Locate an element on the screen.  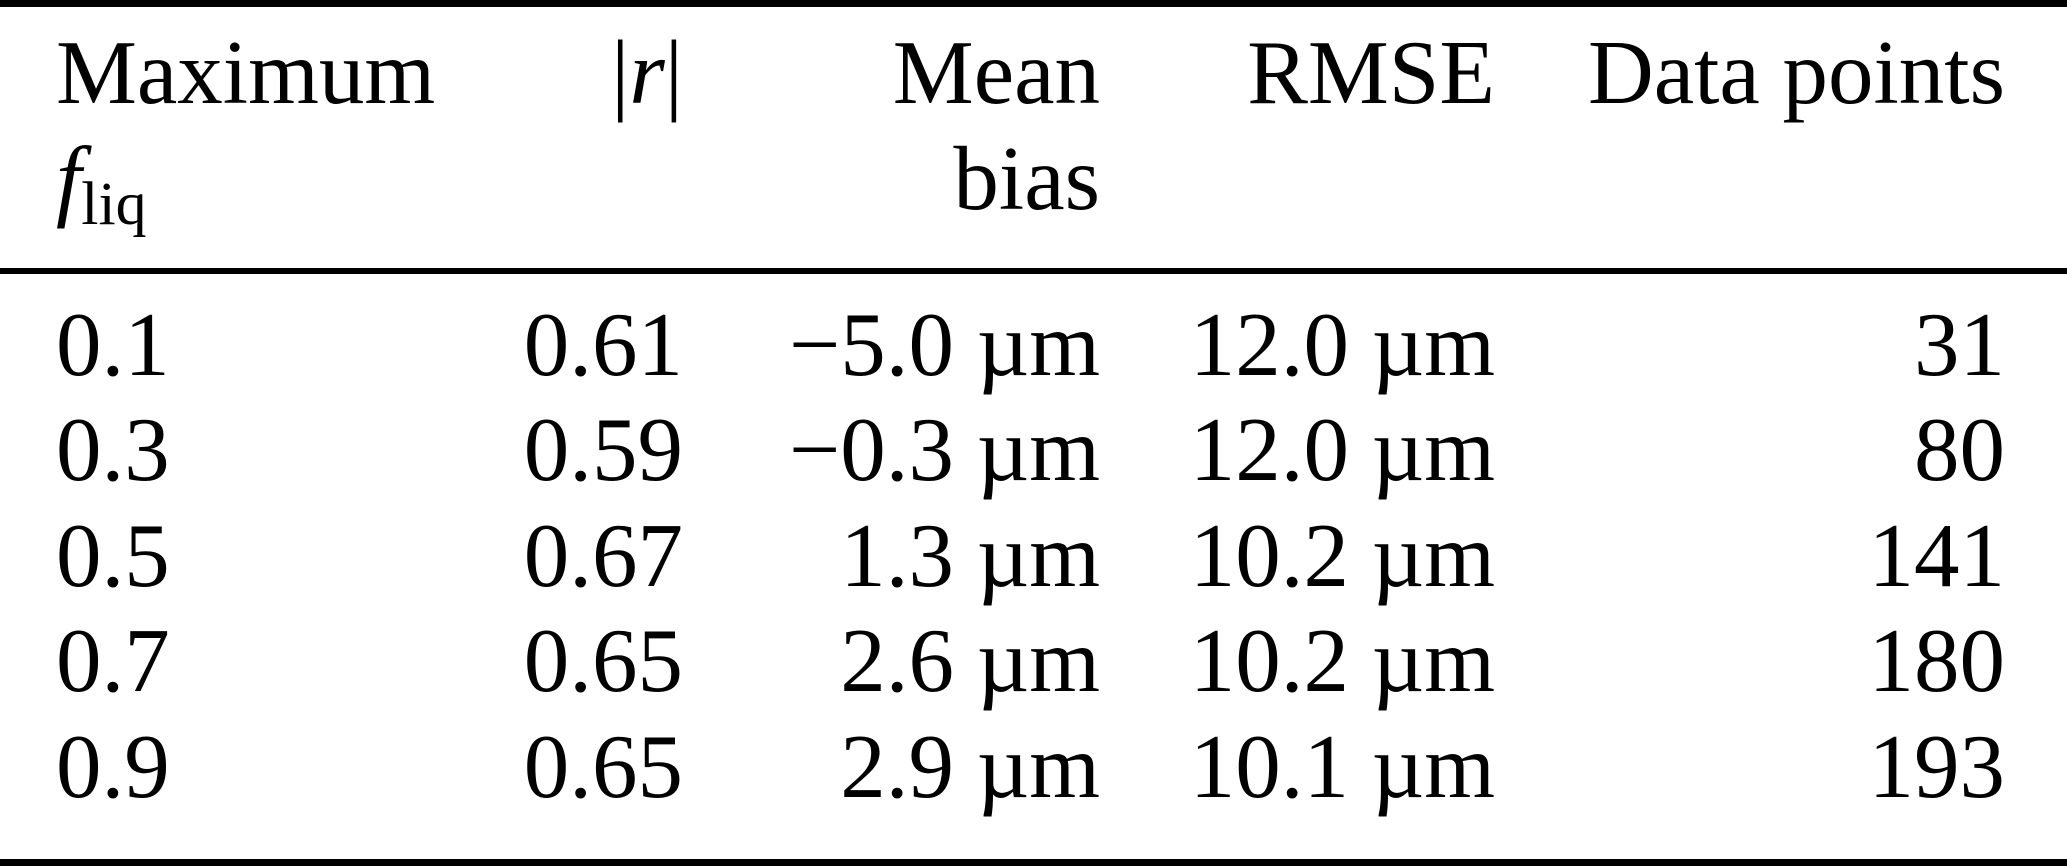
table-top-rule is located at coordinates (1033, 3).